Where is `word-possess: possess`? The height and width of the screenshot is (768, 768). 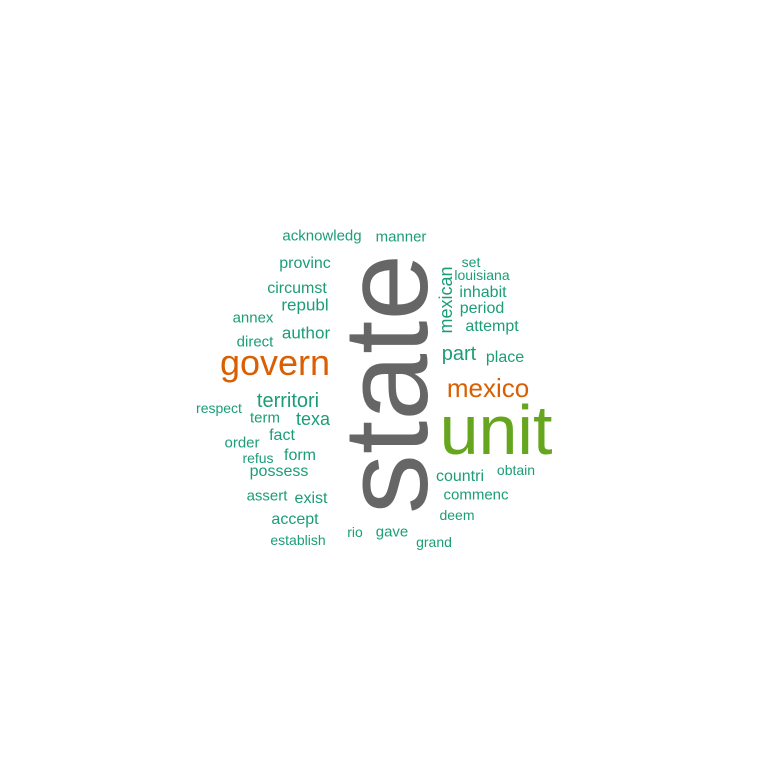
word-possess: possess is located at coordinates (279, 471).